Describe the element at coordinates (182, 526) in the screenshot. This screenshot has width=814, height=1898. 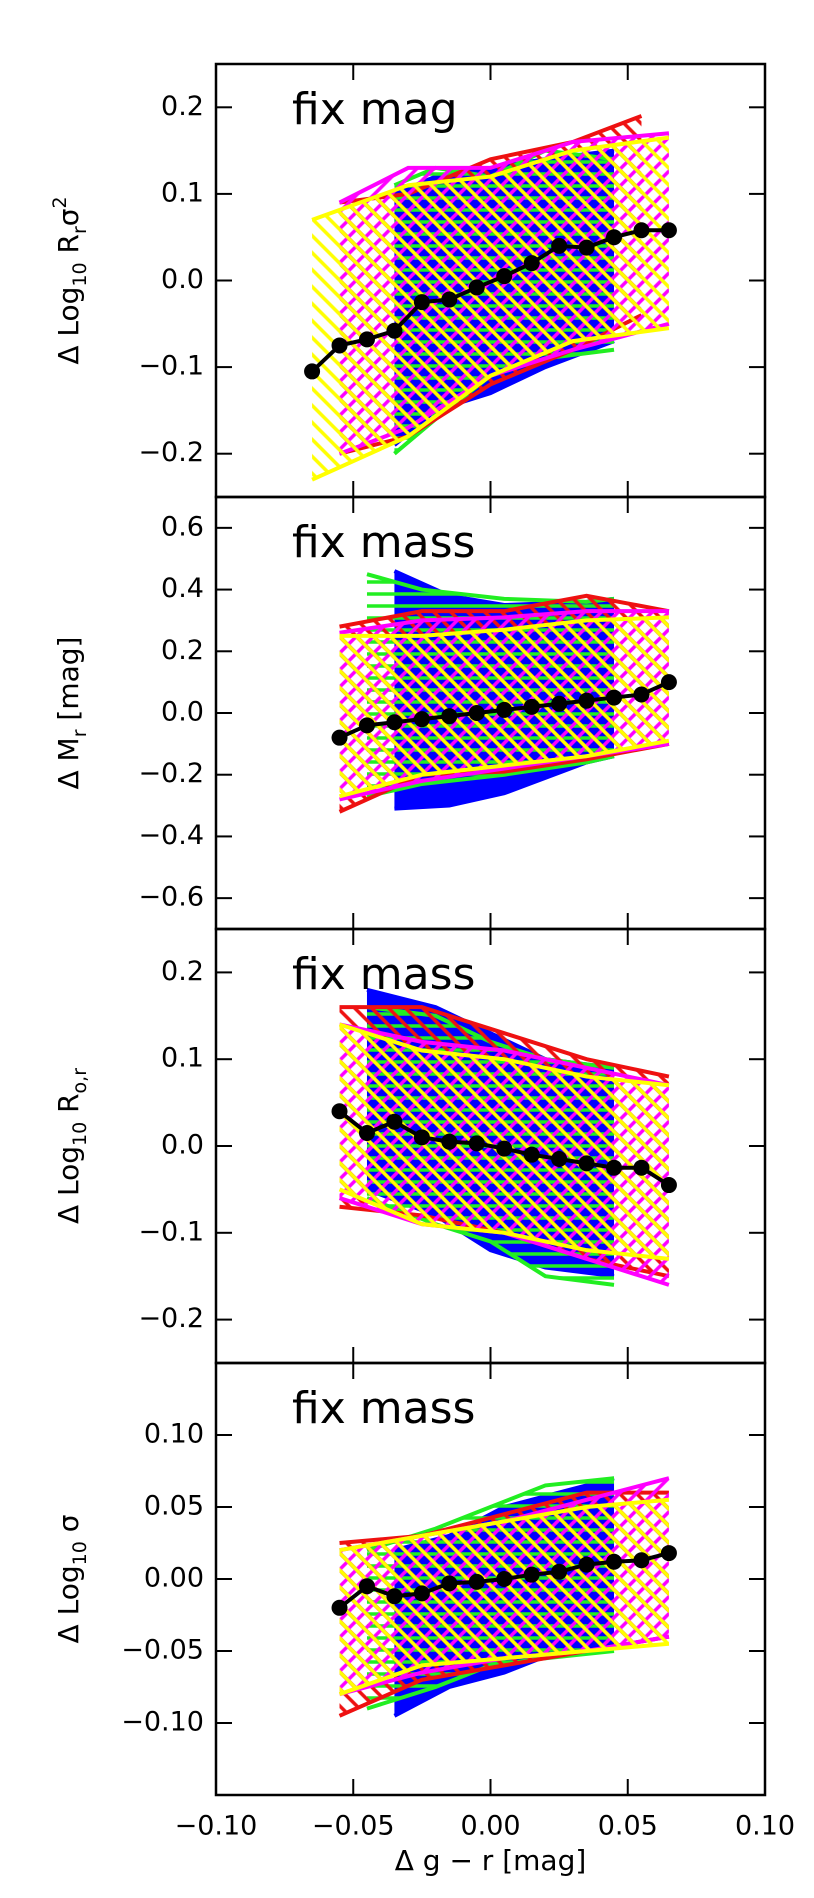
I see `y-tick-label: 0.6` at that location.